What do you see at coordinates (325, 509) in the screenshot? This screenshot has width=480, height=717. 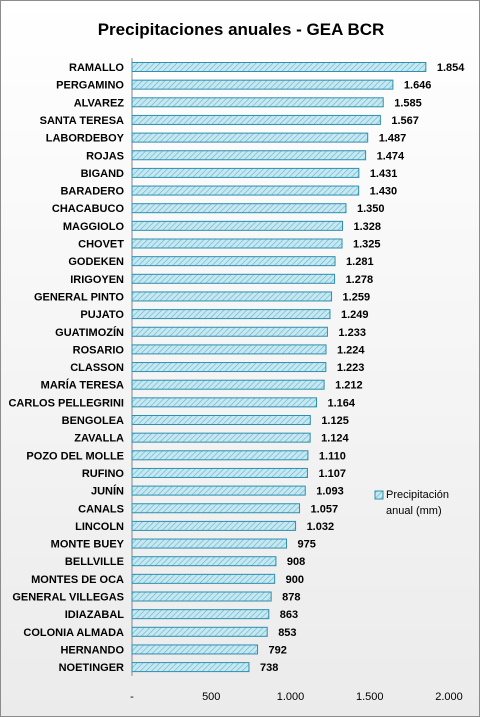 I see `value-label: 1.057` at bounding box center [325, 509].